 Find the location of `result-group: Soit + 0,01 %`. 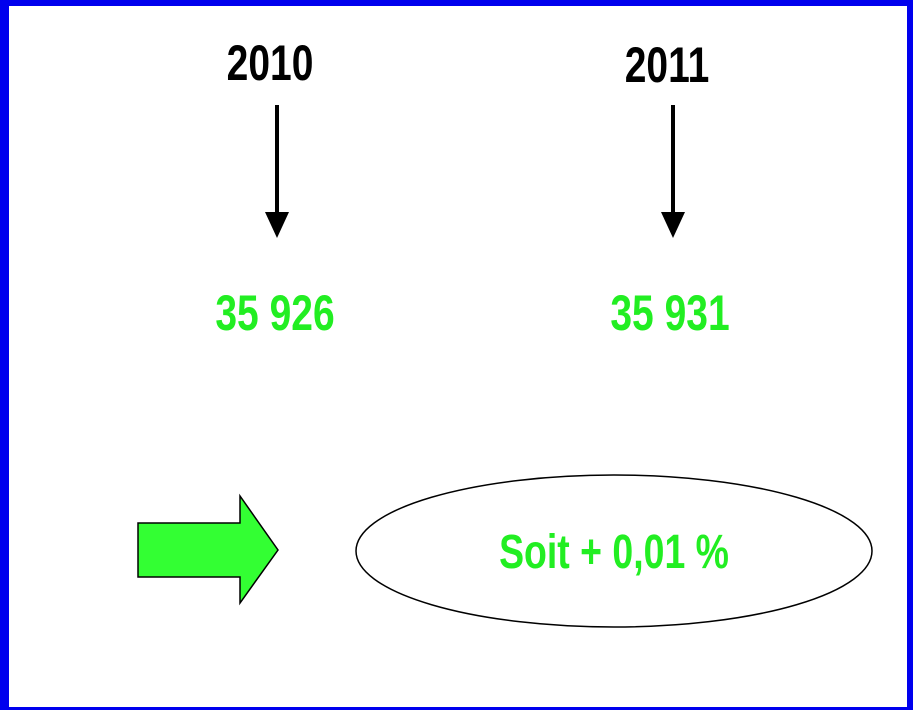

result-group: Soit + 0,01 % is located at coordinates (614, 553).